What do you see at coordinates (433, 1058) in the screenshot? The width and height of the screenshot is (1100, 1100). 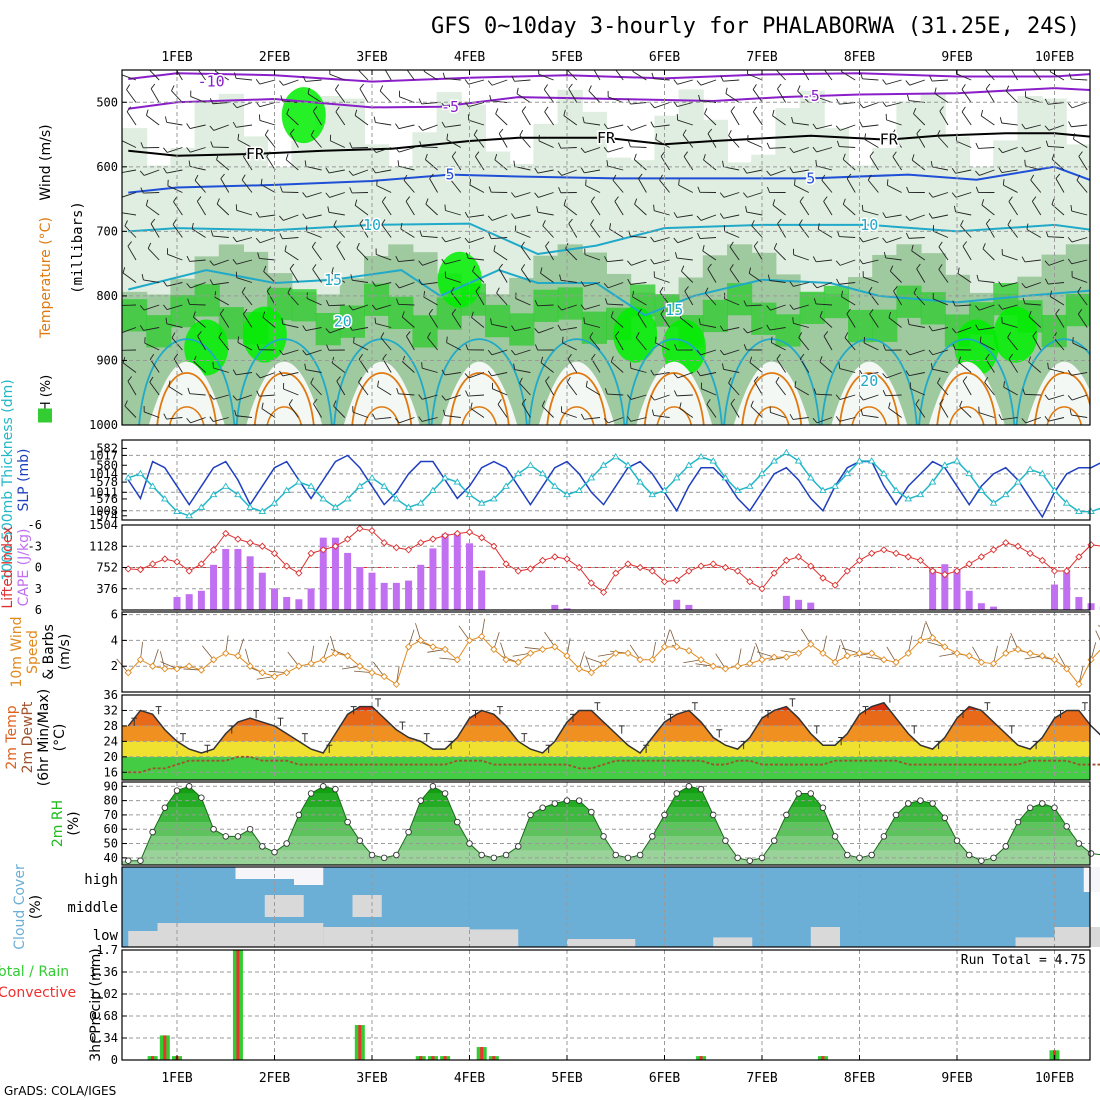 I see `precip-convective-bar` at bounding box center [433, 1058].